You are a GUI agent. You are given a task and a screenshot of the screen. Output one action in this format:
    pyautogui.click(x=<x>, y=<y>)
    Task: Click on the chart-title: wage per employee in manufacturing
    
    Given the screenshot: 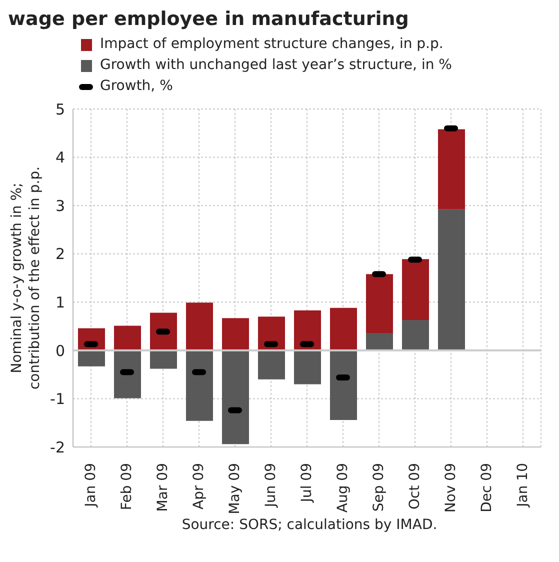 What is the action you would take?
    pyautogui.click(x=209, y=19)
    